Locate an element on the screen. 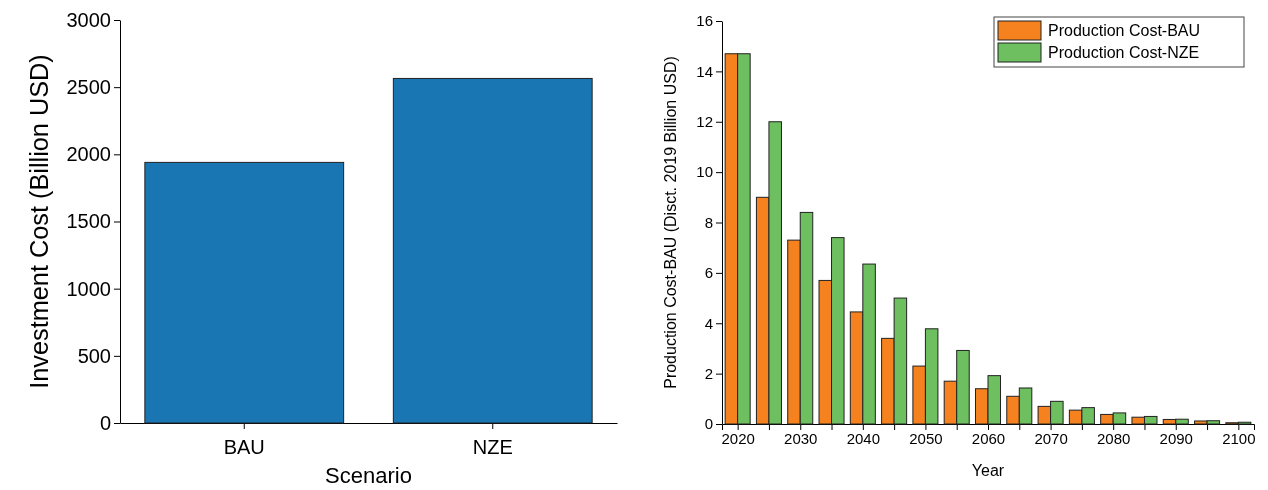  x-tick-label: 2030 is located at coordinates (801, 438).